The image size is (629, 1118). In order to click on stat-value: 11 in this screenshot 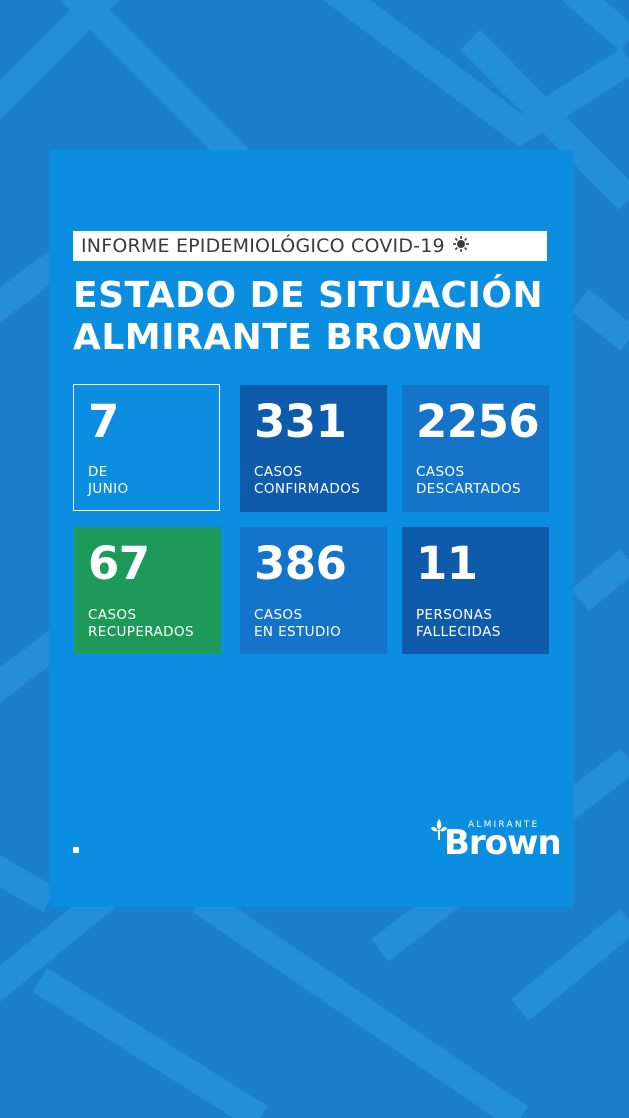, I will do `click(447, 563)`.